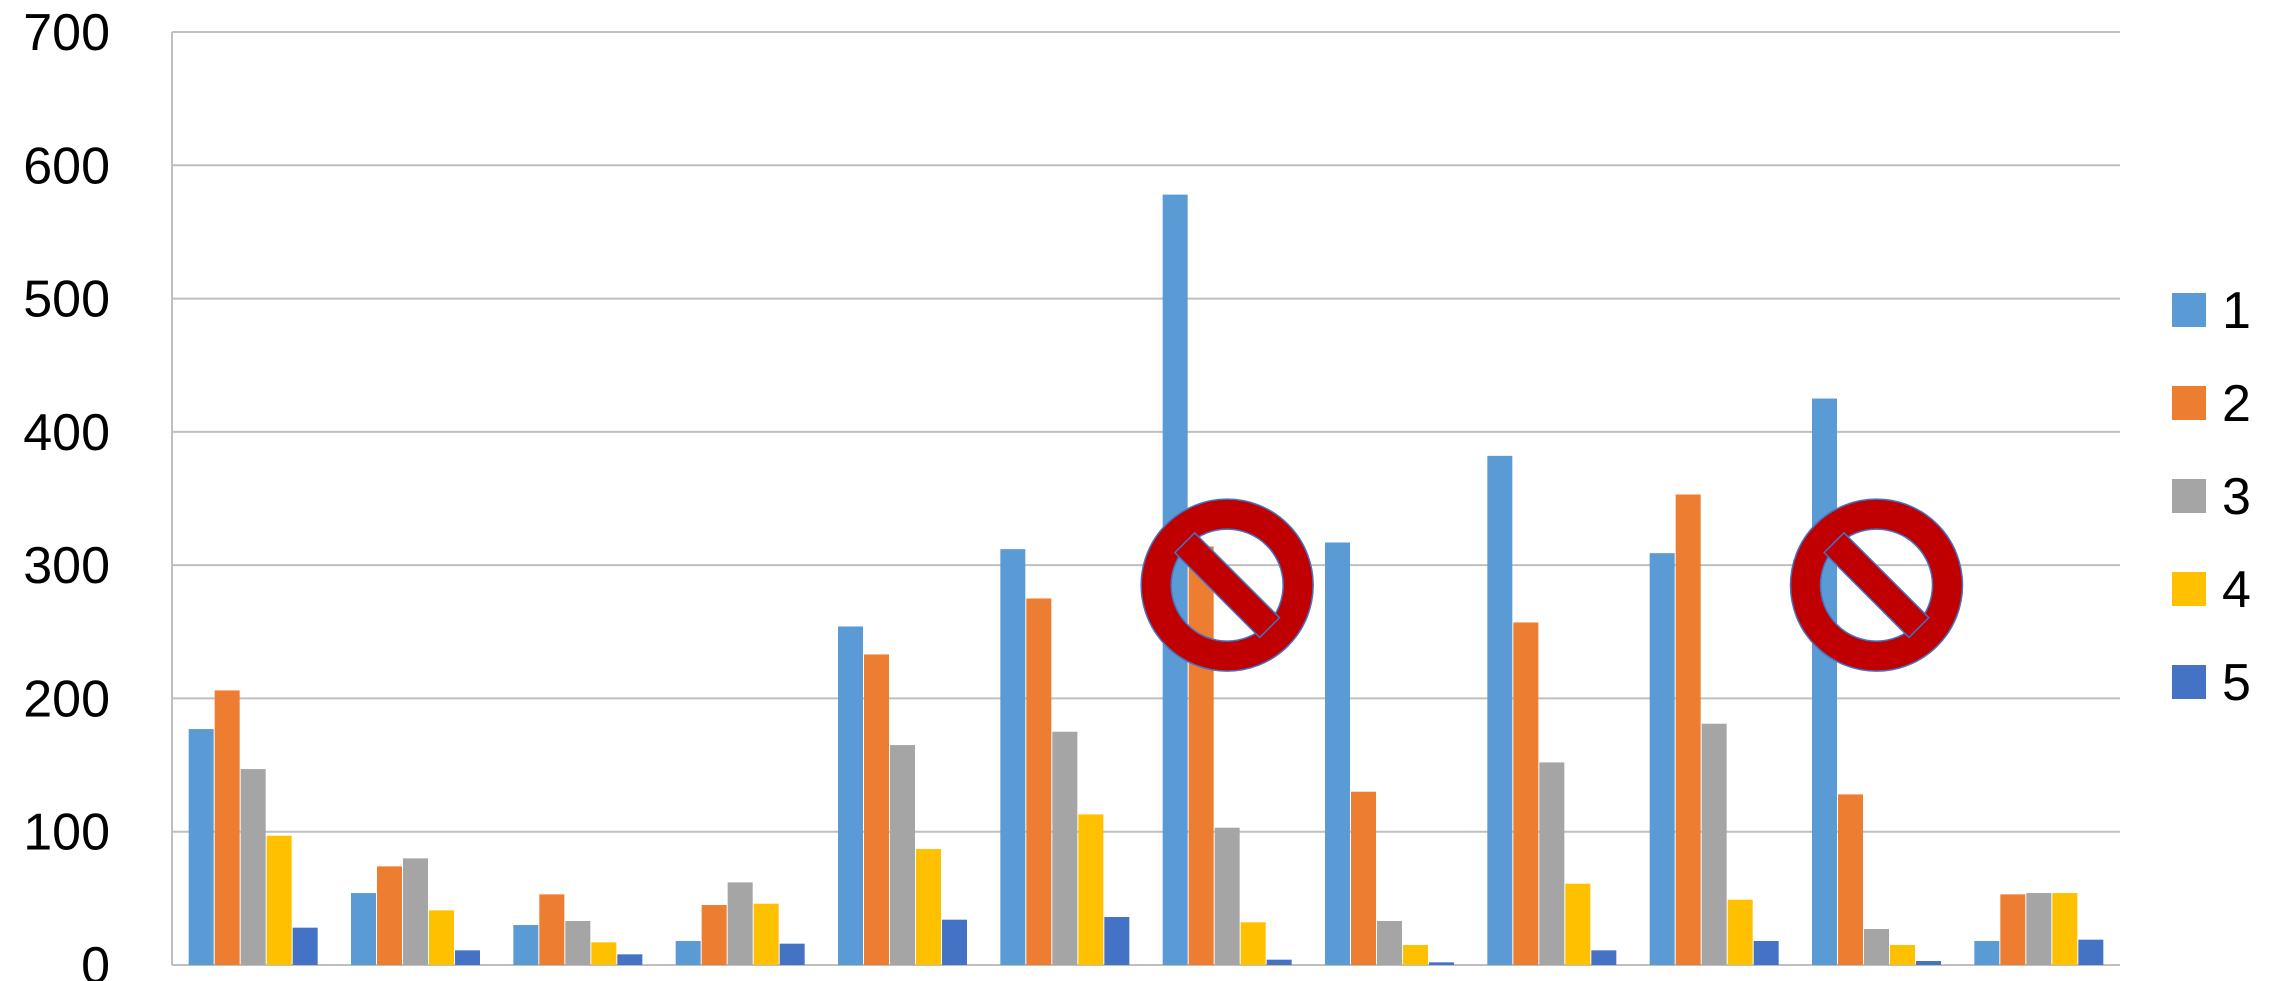 The height and width of the screenshot is (981, 2272). What do you see at coordinates (66, 166) in the screenshot?
I see `y-tick-label: 600` at bounding box center [66, 166].